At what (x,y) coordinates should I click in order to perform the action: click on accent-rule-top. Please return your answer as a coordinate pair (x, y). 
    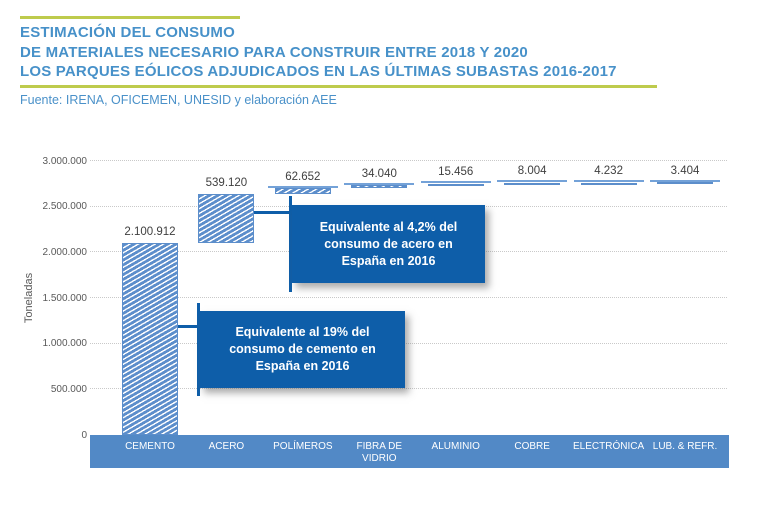
    Looking at the image, I should click on (130, 17).